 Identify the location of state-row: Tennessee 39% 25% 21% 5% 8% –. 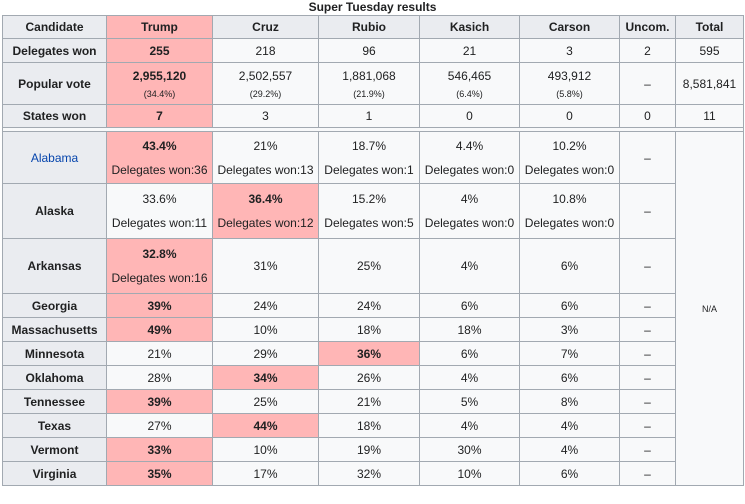
(373, 401).